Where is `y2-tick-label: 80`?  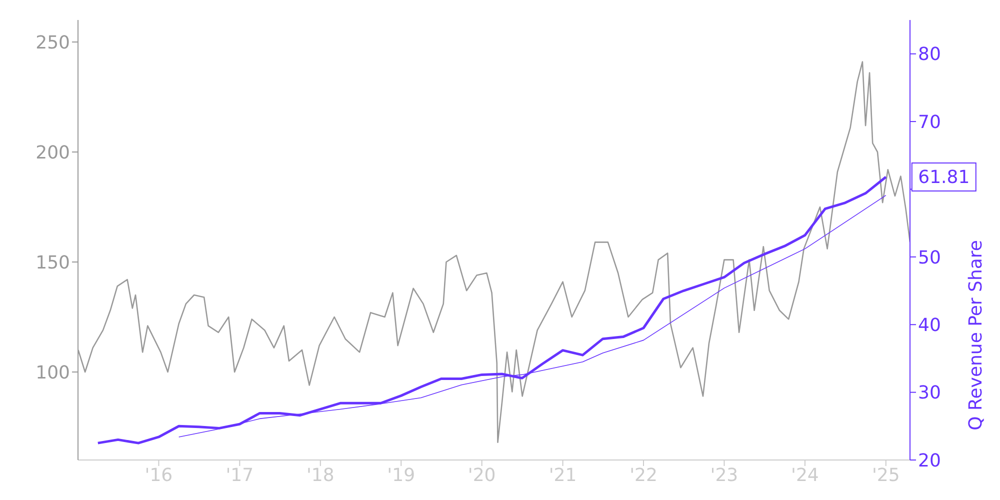
y2-tick-label: 80 is located at coordinates (929, 55).